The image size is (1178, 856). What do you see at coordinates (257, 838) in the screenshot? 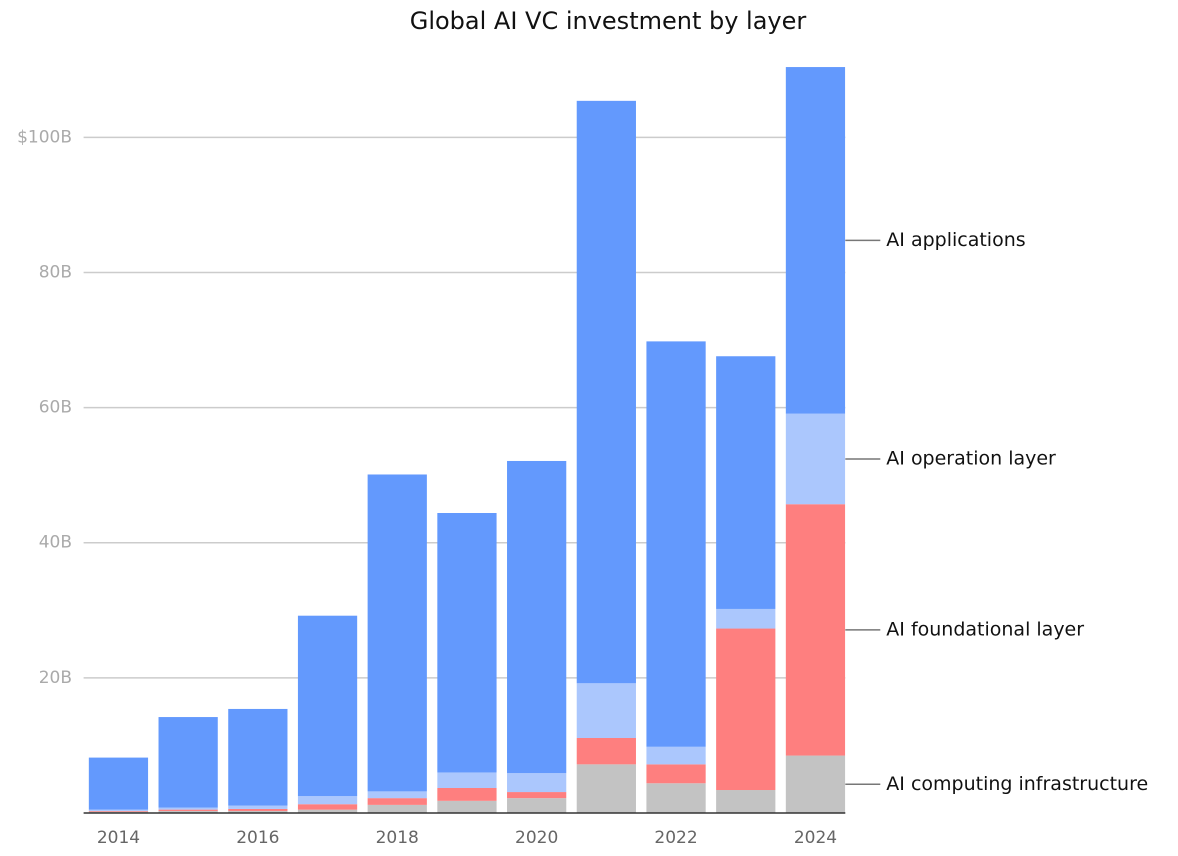
I see `x-tick-label: 2016` at bounding box center [257, 838].